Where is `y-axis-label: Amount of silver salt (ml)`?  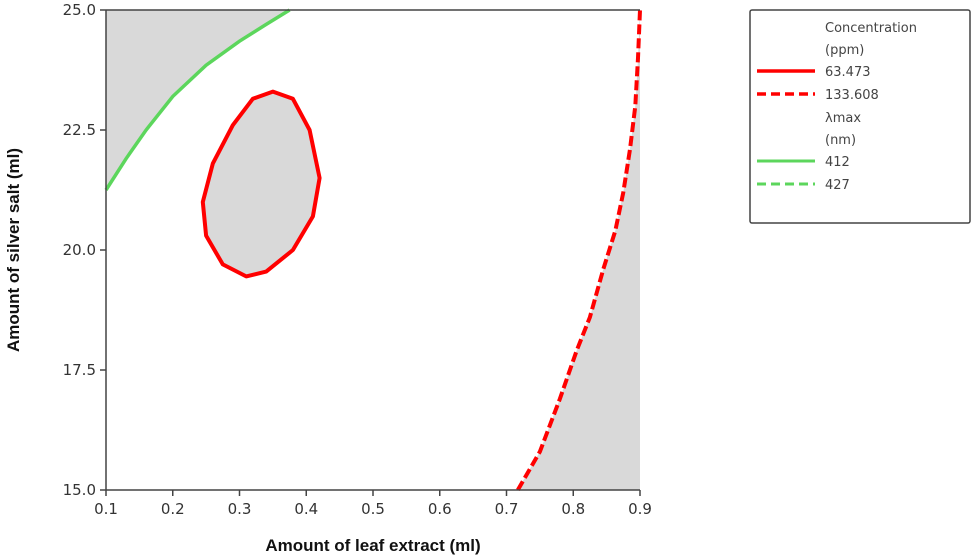
y-axis-label: Amount of silver salt (ml) is located at coordinates (13, 250).